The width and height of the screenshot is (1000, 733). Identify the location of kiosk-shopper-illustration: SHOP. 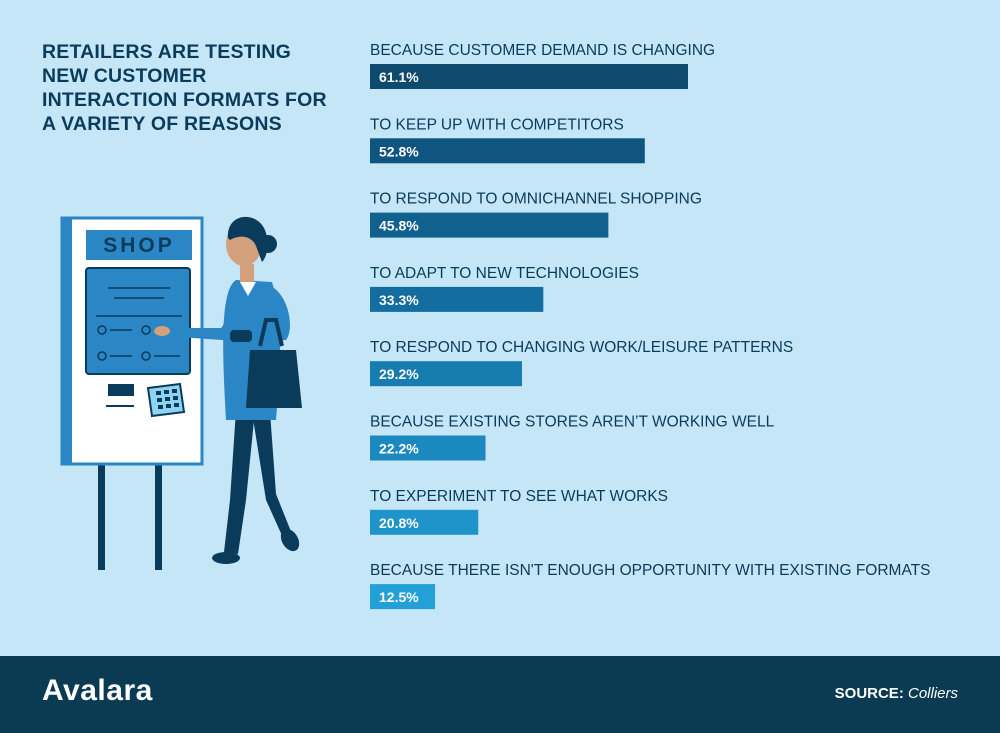
(181, 393).